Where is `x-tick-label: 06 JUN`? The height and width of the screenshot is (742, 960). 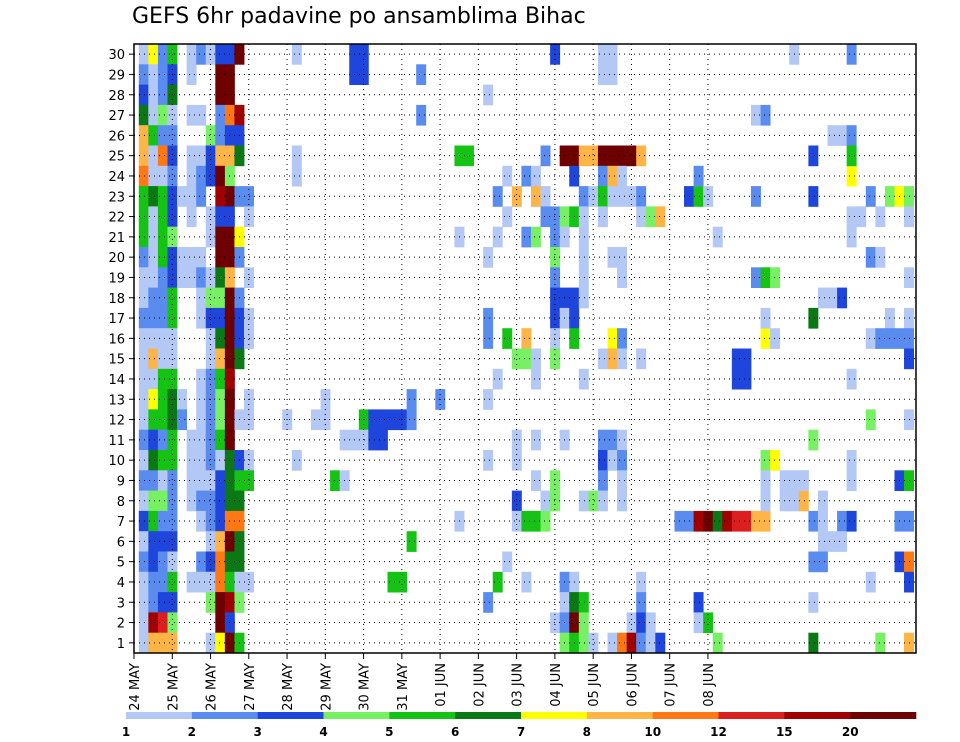 x-tick-label: 06 JUN is located at coordinates (632, 685).